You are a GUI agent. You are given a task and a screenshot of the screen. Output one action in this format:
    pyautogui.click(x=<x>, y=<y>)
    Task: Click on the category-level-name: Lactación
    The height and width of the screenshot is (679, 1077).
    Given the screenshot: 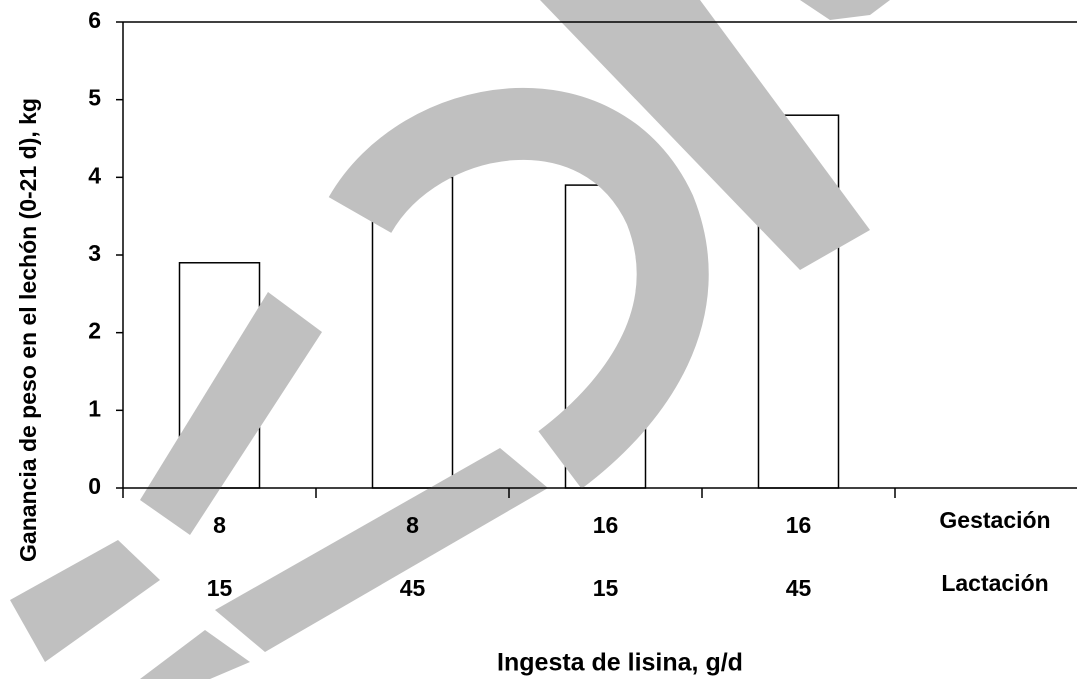 What is the action you would take?
    pyautogui.click(x=994, y=583)
    